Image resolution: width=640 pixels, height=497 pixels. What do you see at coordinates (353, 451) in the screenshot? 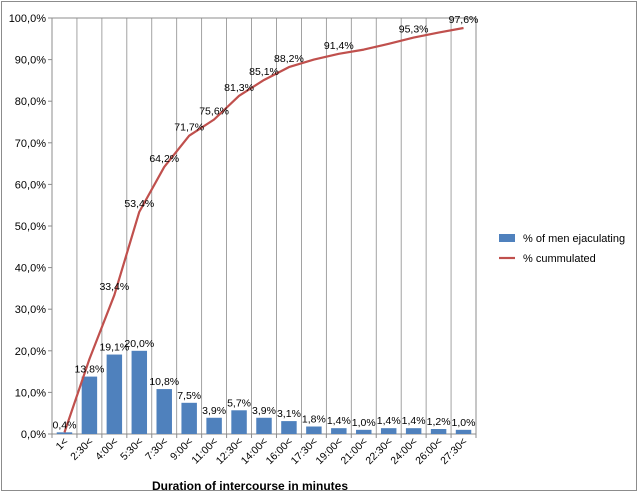
I see `x-tick-label: 21:00<` at bounding box center [353, 451].